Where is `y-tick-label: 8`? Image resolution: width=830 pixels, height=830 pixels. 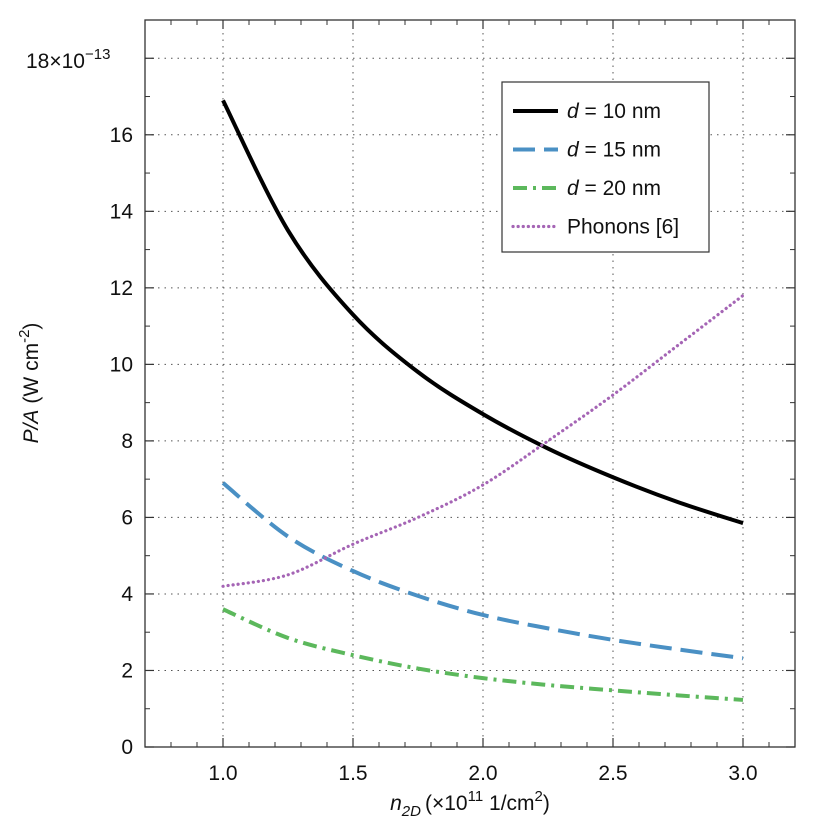 y-tick-label: 8 is located at coordinates (127, 441).